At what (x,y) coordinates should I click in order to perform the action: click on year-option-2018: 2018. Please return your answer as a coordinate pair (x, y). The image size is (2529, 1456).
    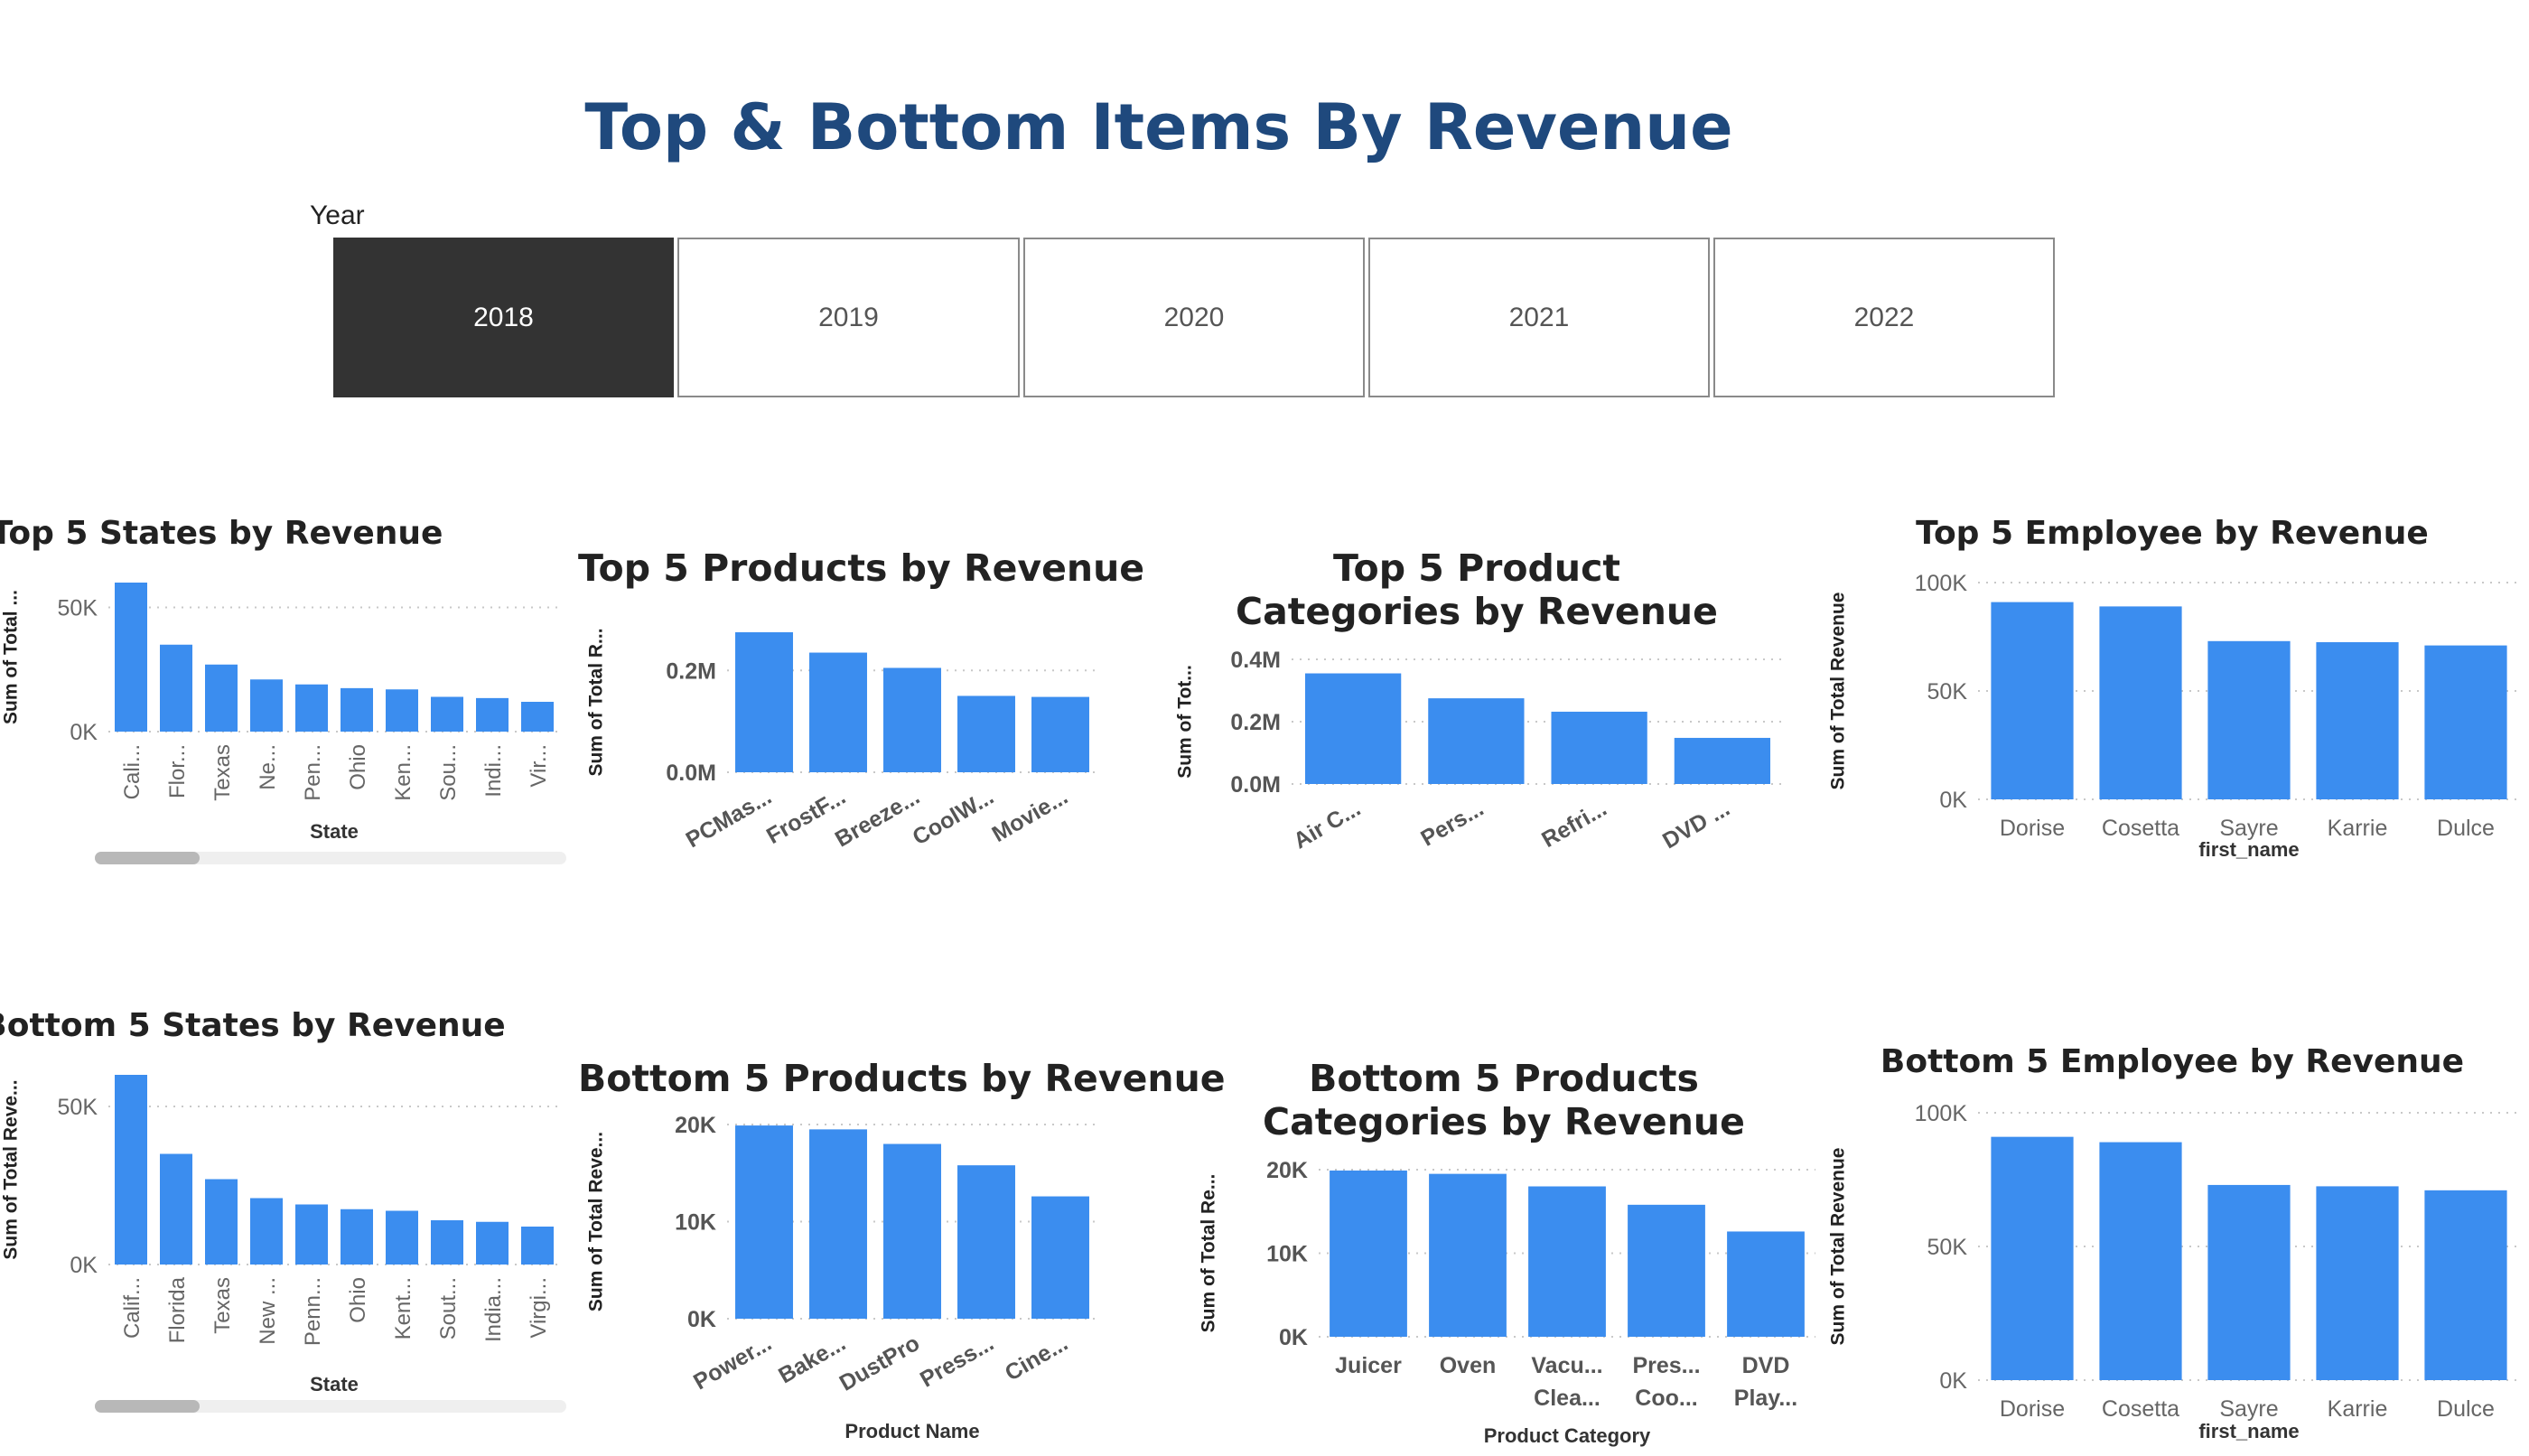
    Looking at the image, I should click on (503, 317).